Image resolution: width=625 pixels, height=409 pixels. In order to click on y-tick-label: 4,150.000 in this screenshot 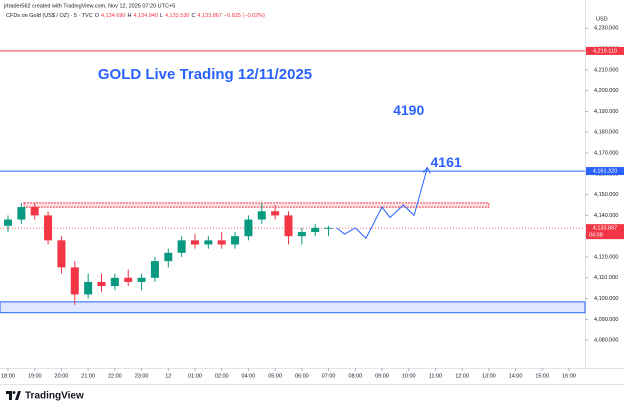, I will do `click(606, 195)`.